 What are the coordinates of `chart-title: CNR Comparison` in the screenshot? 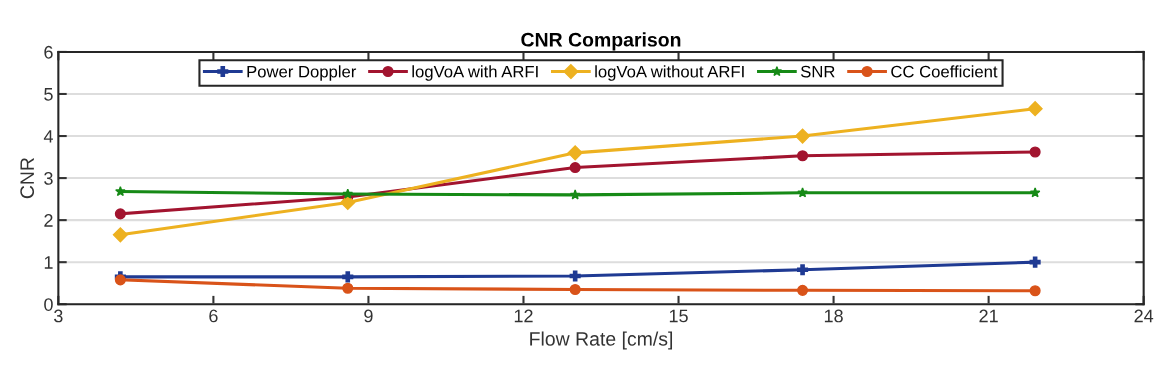 It's located at (601, 41).